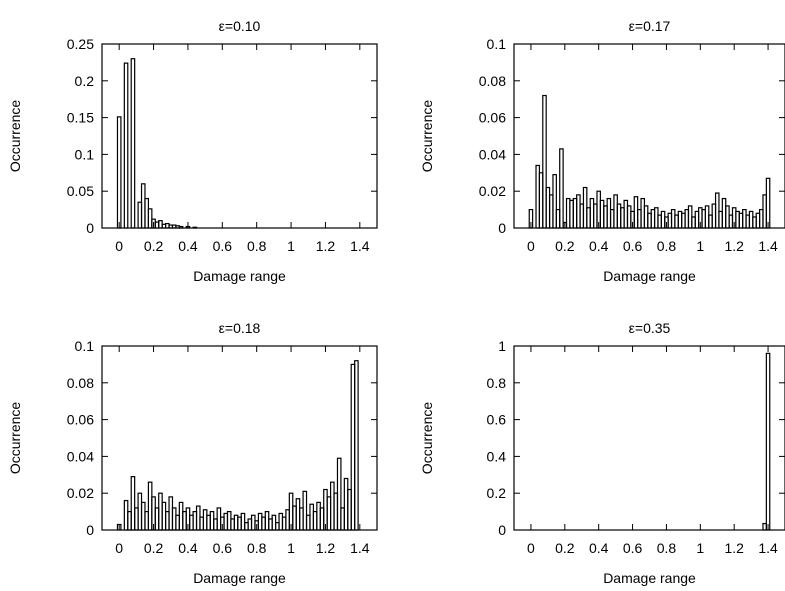 Image resolution: width=785 pixels, height=591 pixels. Describe the element at coordinates (240, 26) in the screenshot. I see `panel-title: ε=0.10` at that location.